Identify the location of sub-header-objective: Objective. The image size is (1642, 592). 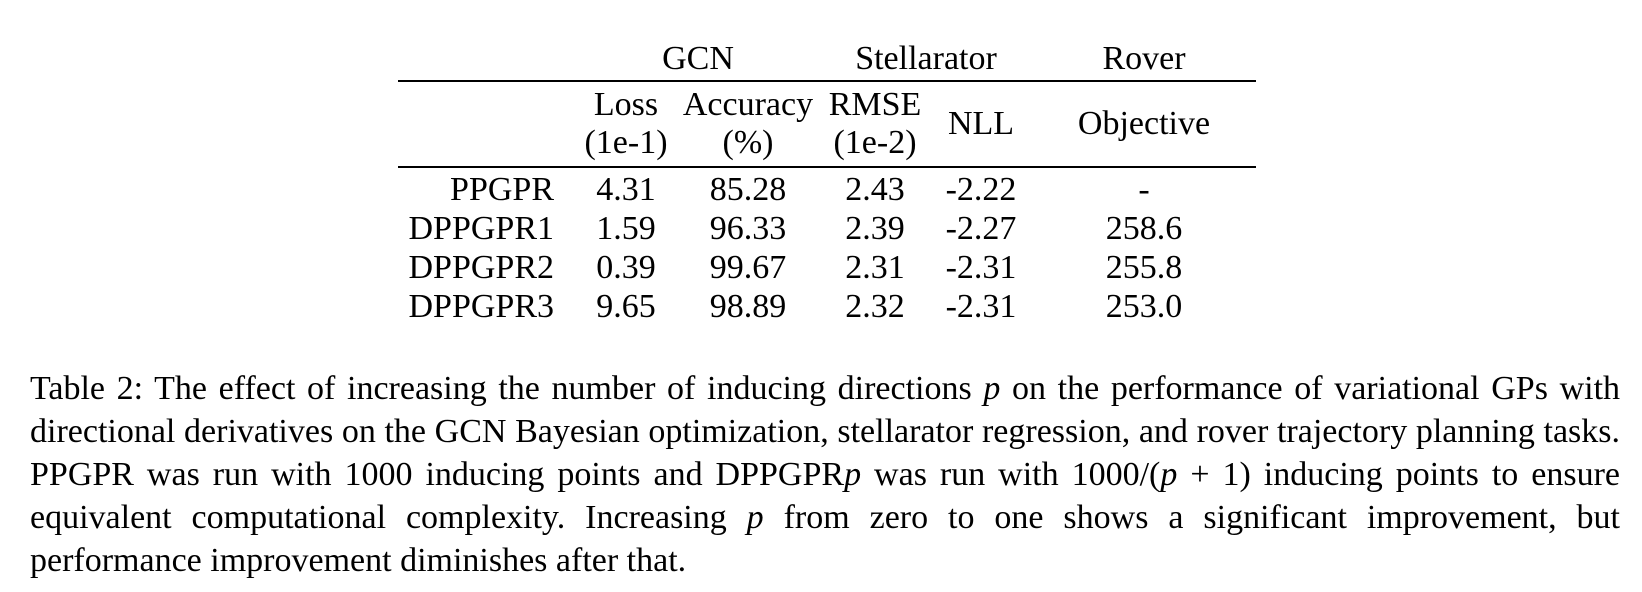
(1144, 124).